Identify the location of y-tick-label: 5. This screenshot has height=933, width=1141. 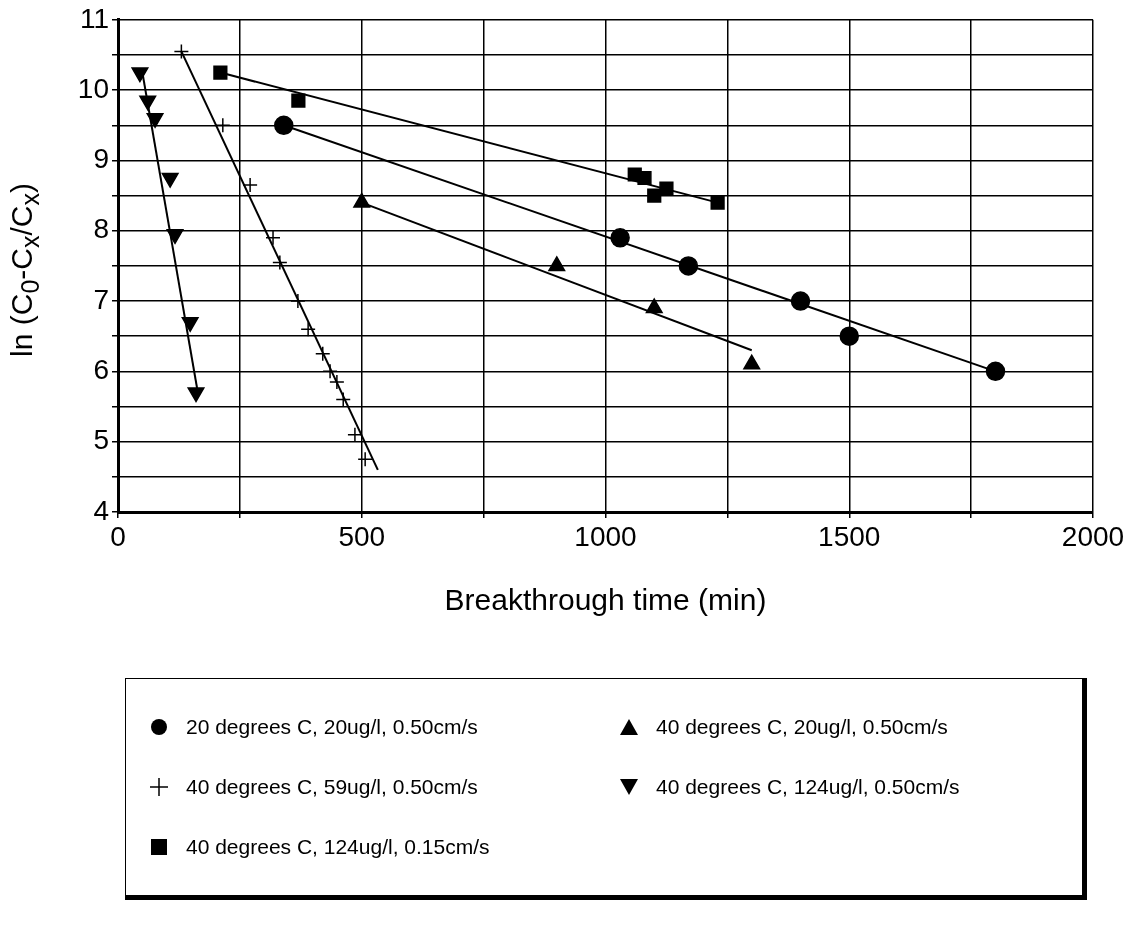
(101, 440).